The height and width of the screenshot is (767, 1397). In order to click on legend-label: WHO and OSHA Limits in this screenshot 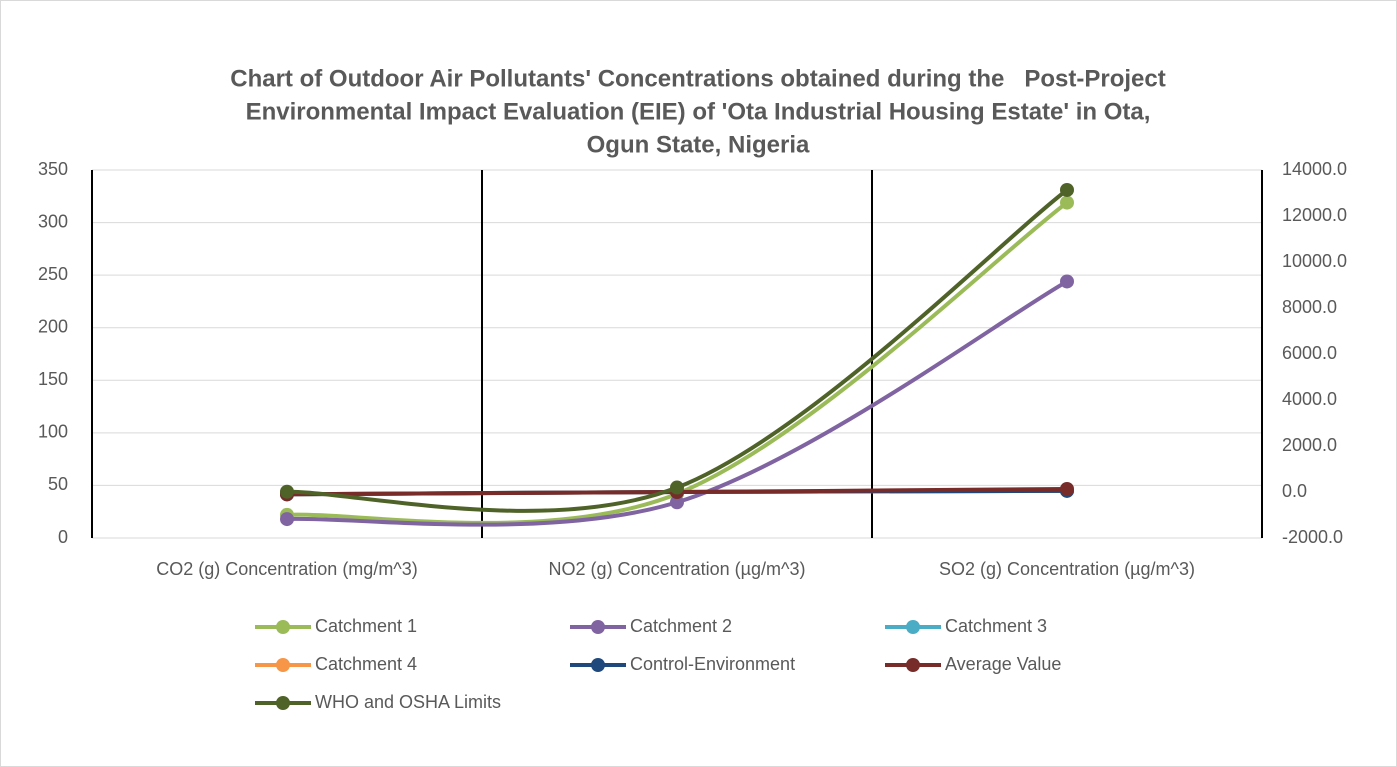, I will do `click(408, 702)`.